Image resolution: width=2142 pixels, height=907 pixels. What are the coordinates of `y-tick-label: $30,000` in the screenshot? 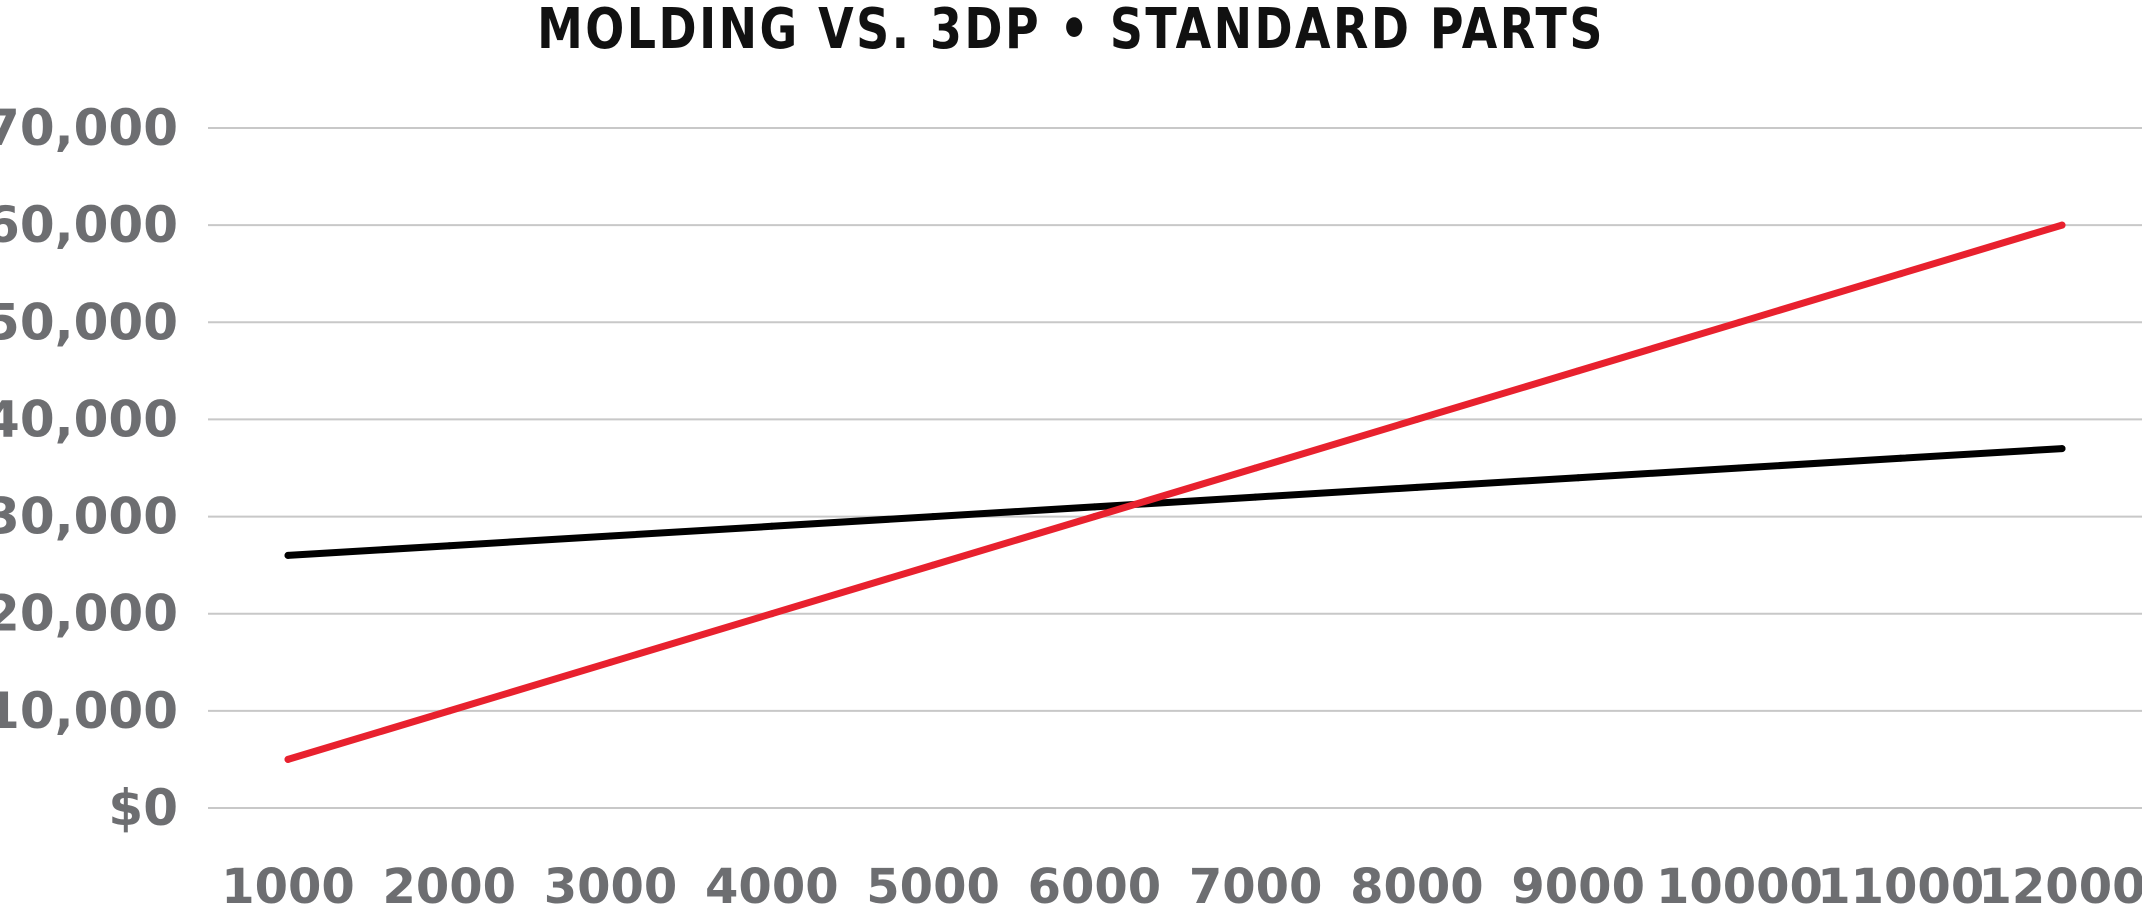 It's located at (89, 517).